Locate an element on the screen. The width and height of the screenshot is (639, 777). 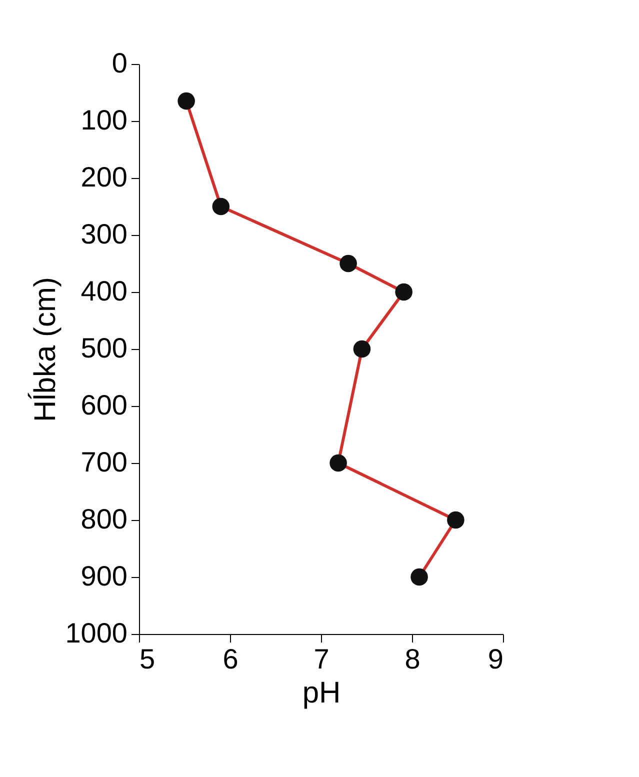
y-tick-label: 200 is located at coordinates (104, 177).